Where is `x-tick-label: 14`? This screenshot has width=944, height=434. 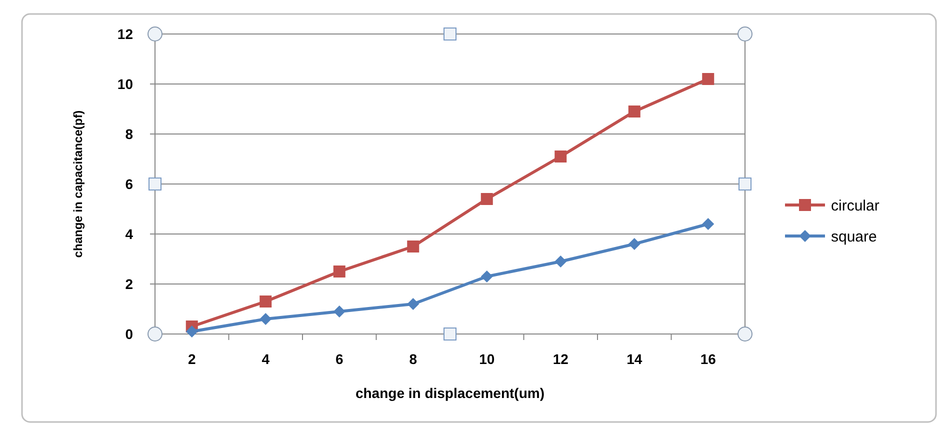 x-tick-label: 14 is located at coordinates (634, 359).